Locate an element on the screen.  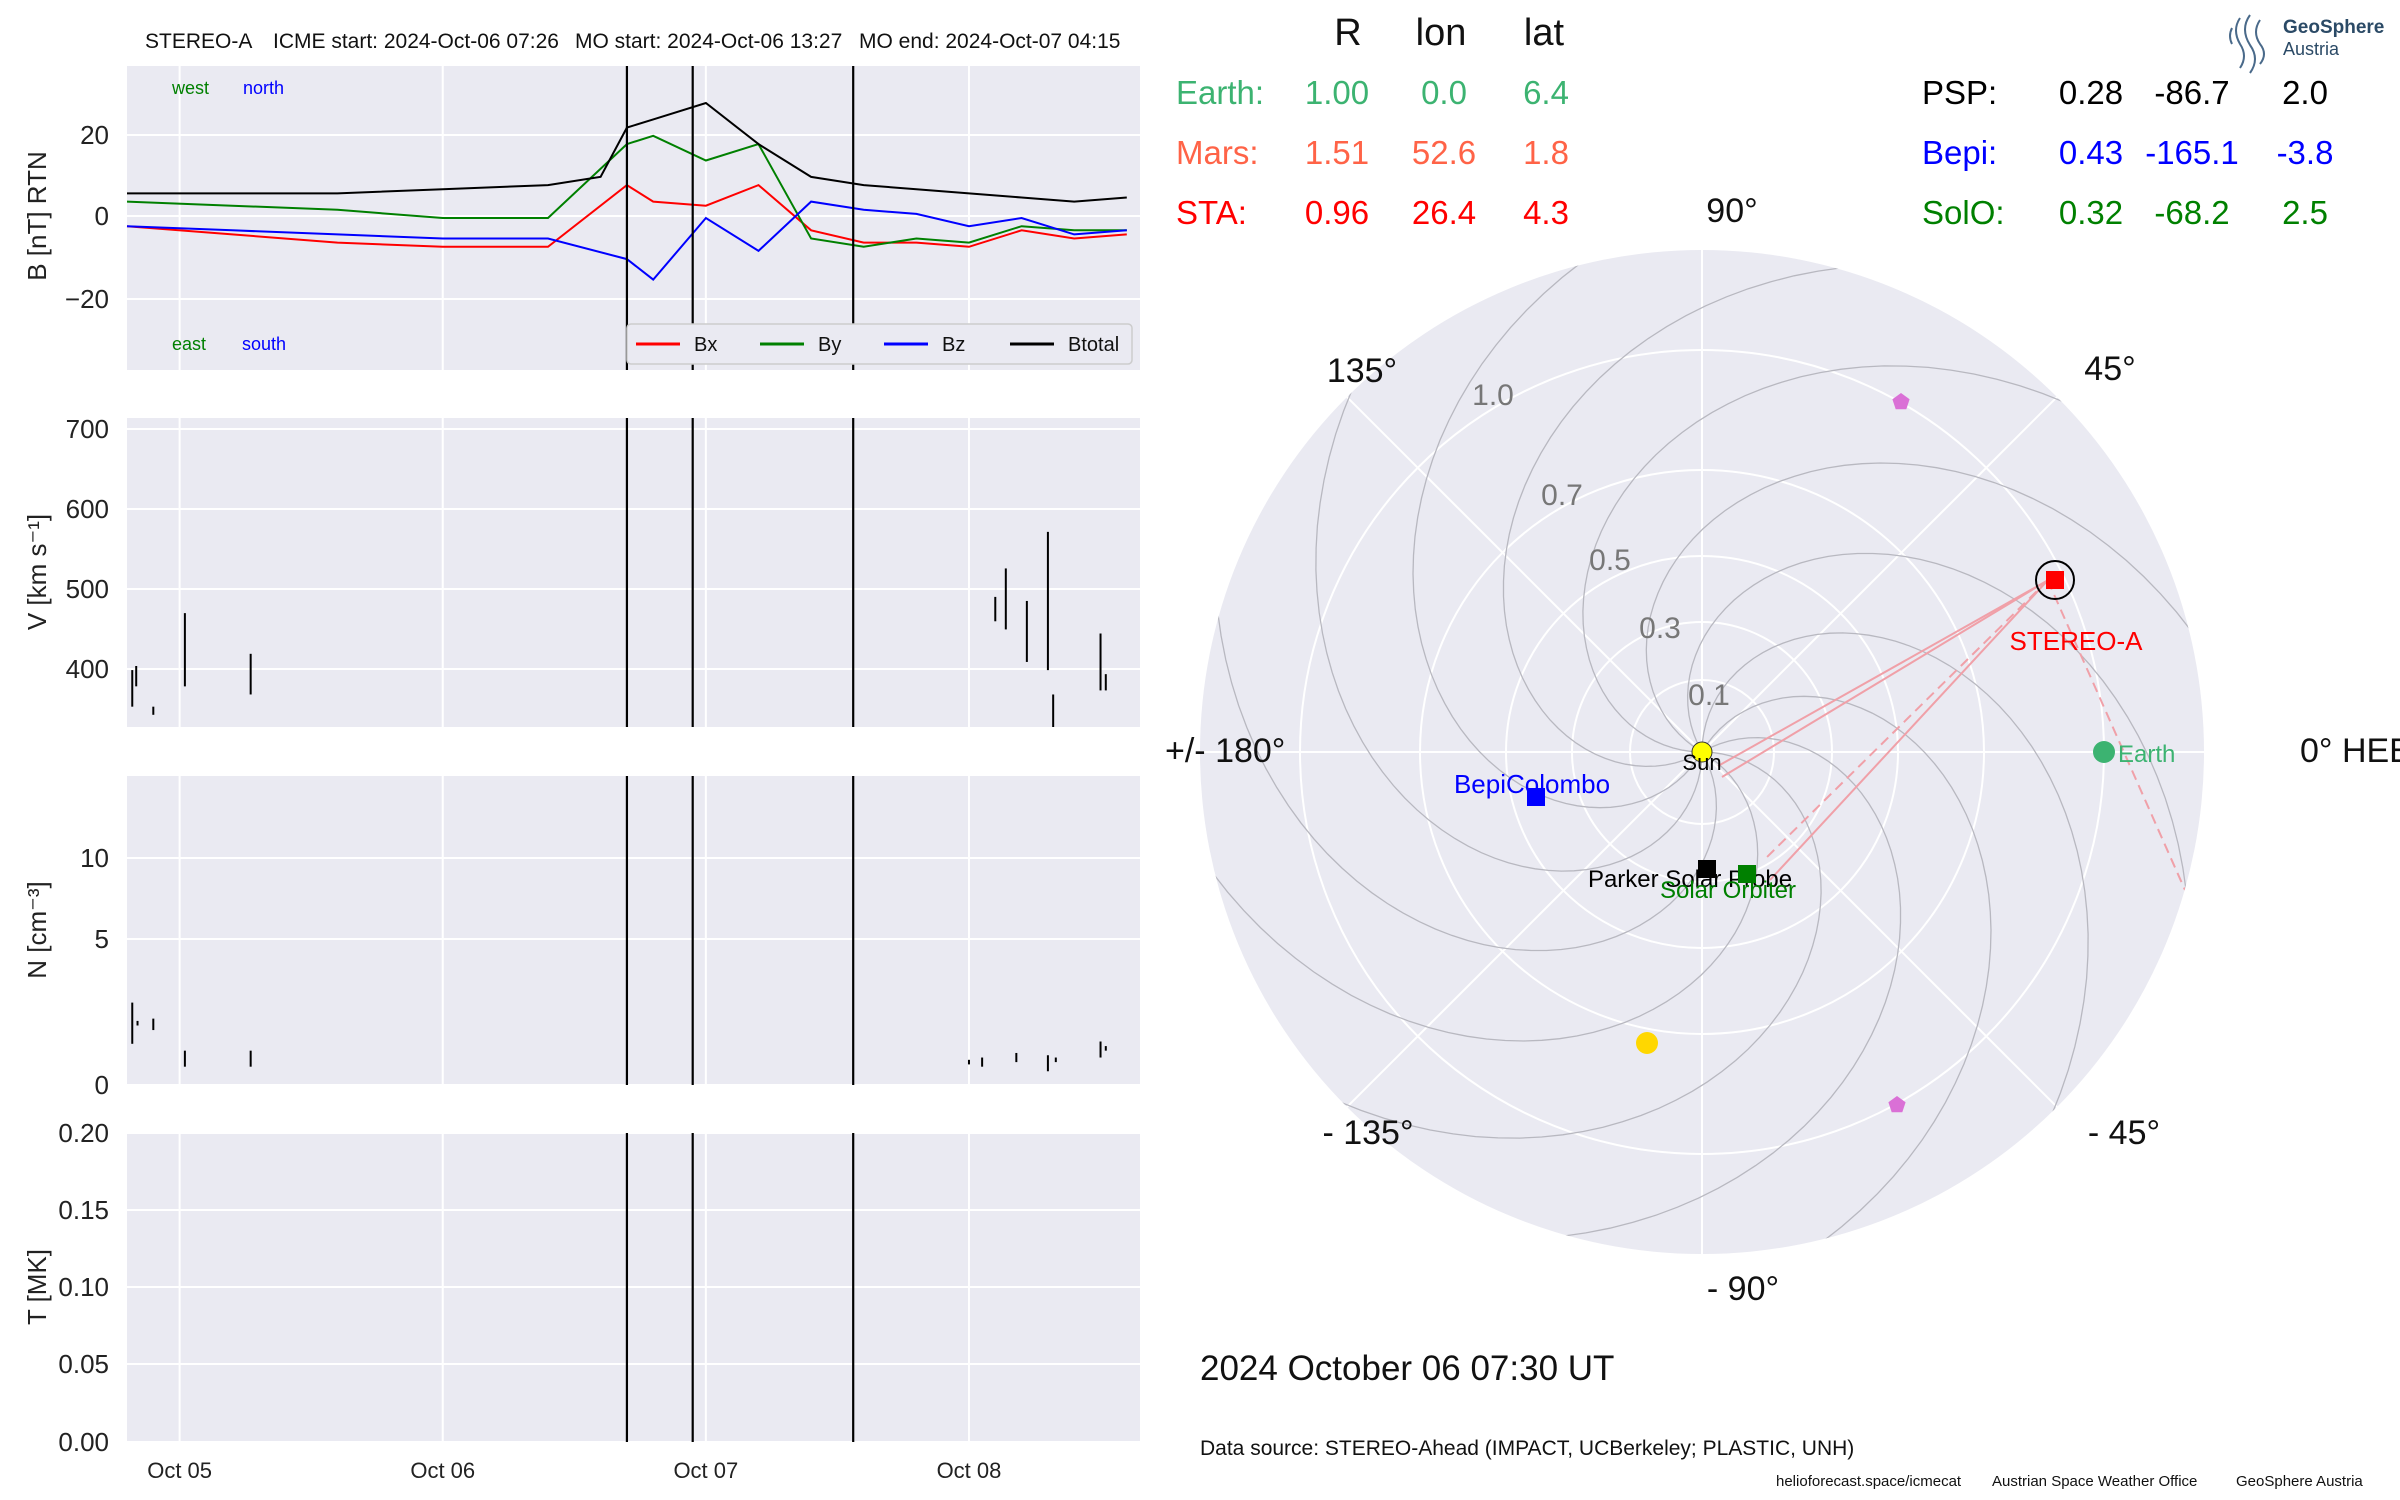
position-cell: 2.0 is located at coordinates (2305, 92).